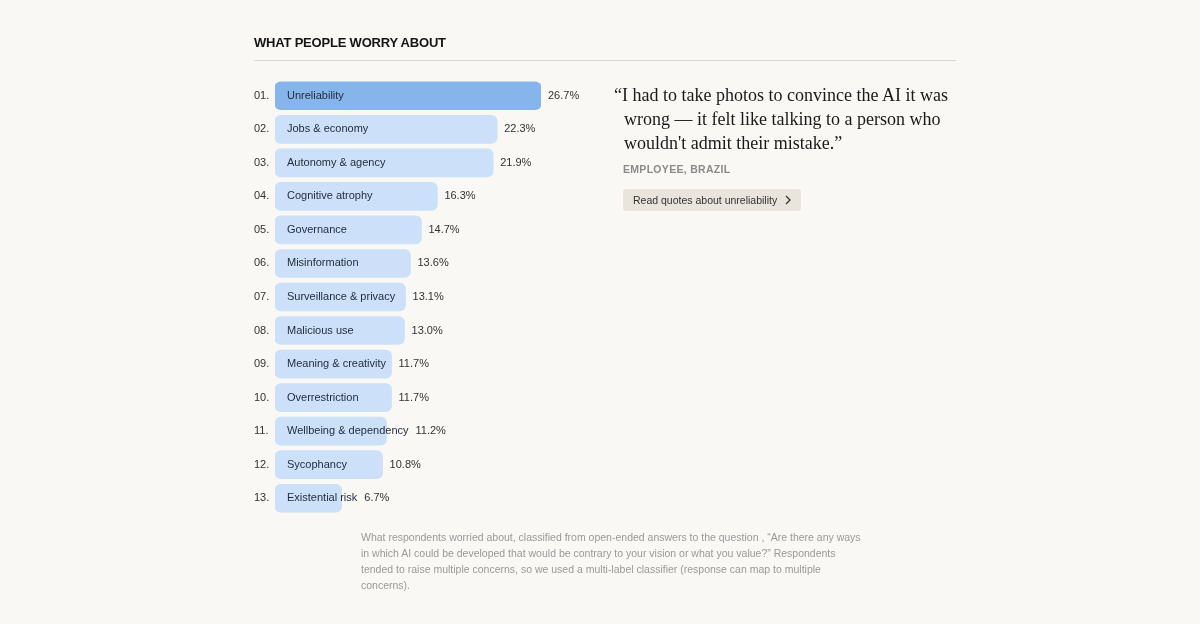 This screenshot has height=624, width=1200. What do you see at coordinates (262, 463) in the screenshot?
I see `text: 12.` at bounding box center [262, 463].